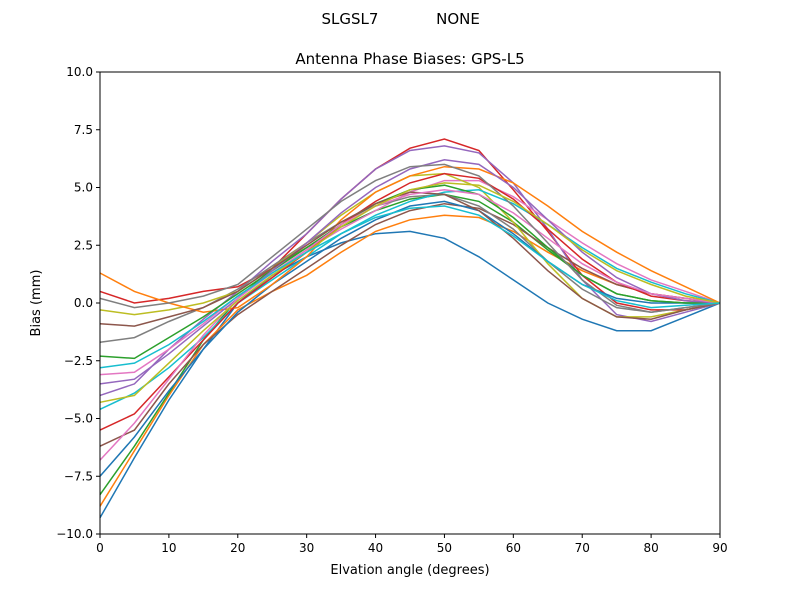 This screenshot has width=800, height=600. What do you see at coordinates (409, 570) in the screenshot?
I see `x-axis-label: Elvation angle (degrees)` at bounding box center [409, 570].